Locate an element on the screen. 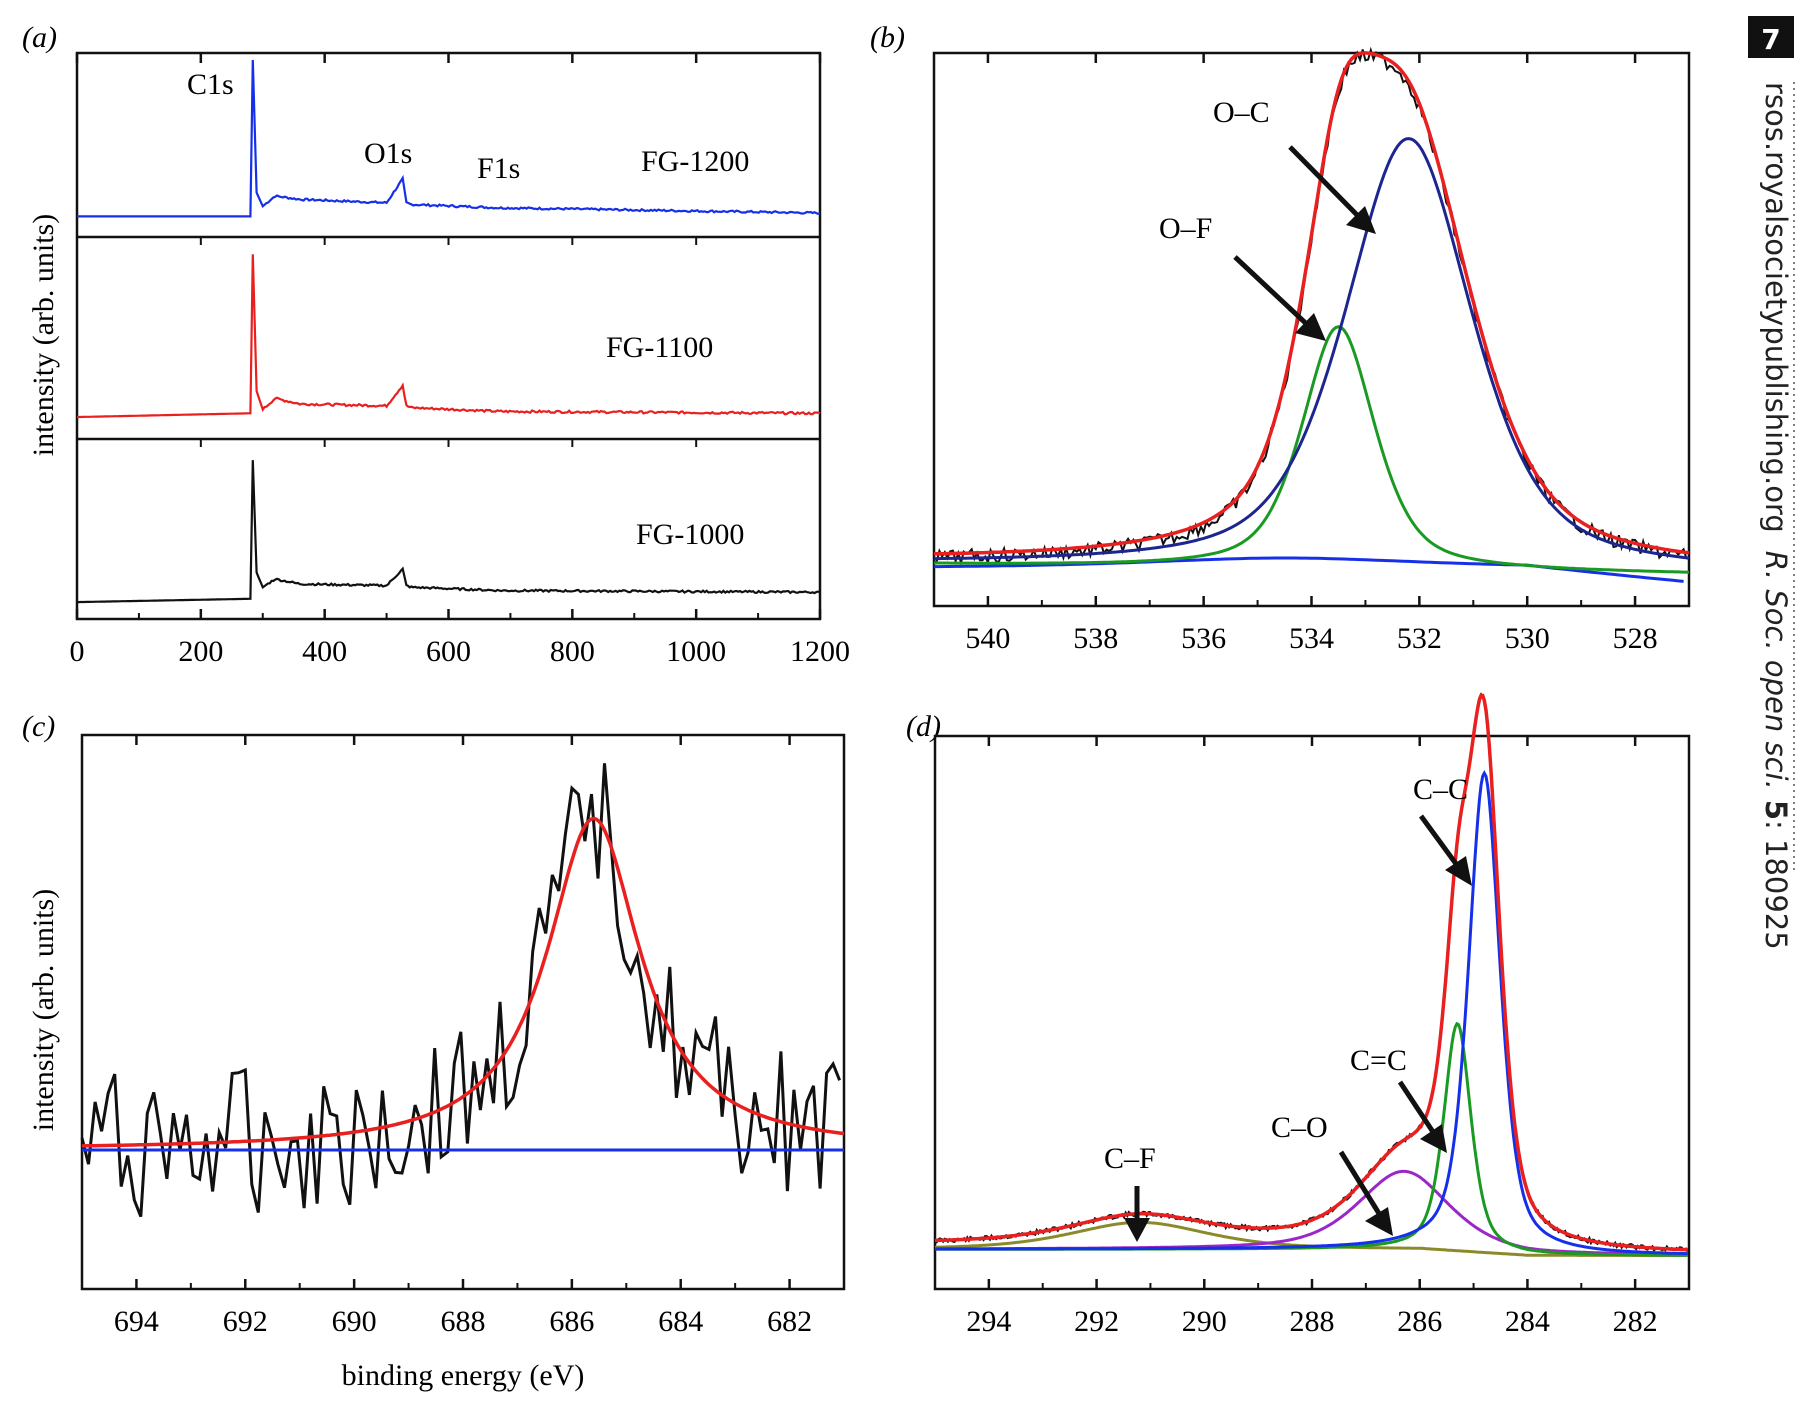  page-number-box is located at coordinates (1771, 37).